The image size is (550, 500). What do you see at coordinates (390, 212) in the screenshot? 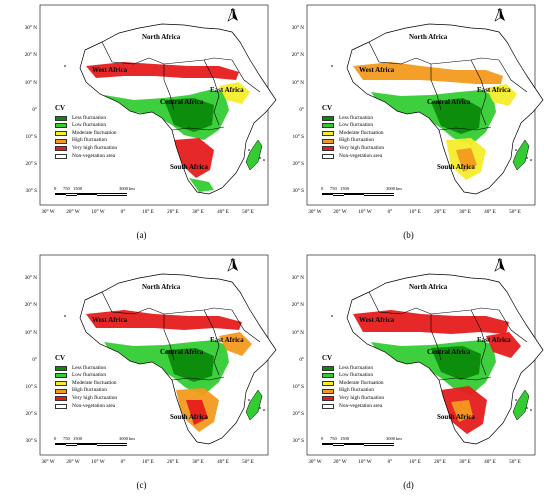
I see `lon-label: 0°` at bounding box center [390, 212].